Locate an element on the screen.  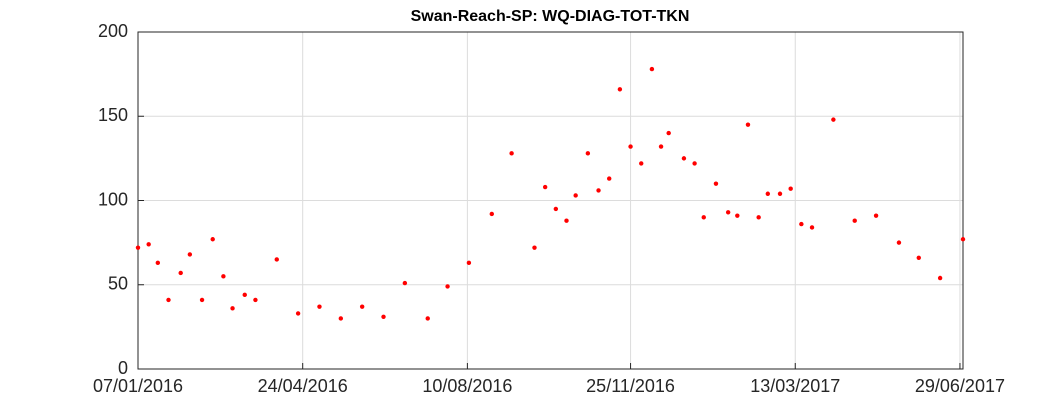
y-tick-label: 0 is located at coordinates (123, 368).